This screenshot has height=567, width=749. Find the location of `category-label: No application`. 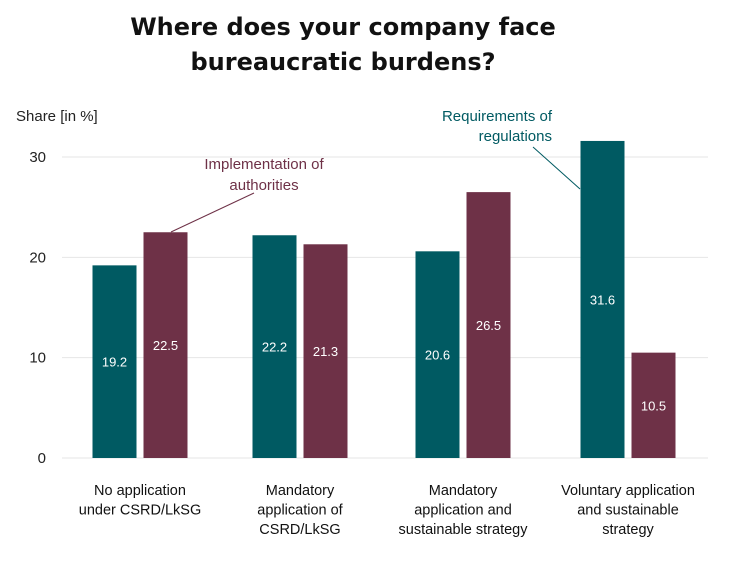

category-label: No application is located at coordinates (140, 491).